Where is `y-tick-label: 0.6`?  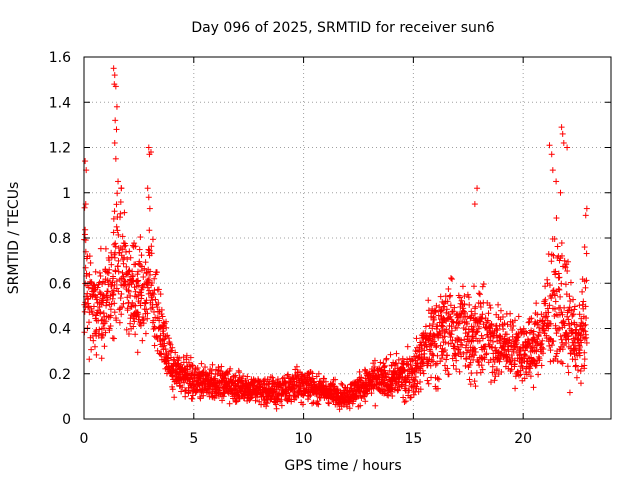
y-tick-label: 0.6 is located at coordinates (60, 284).